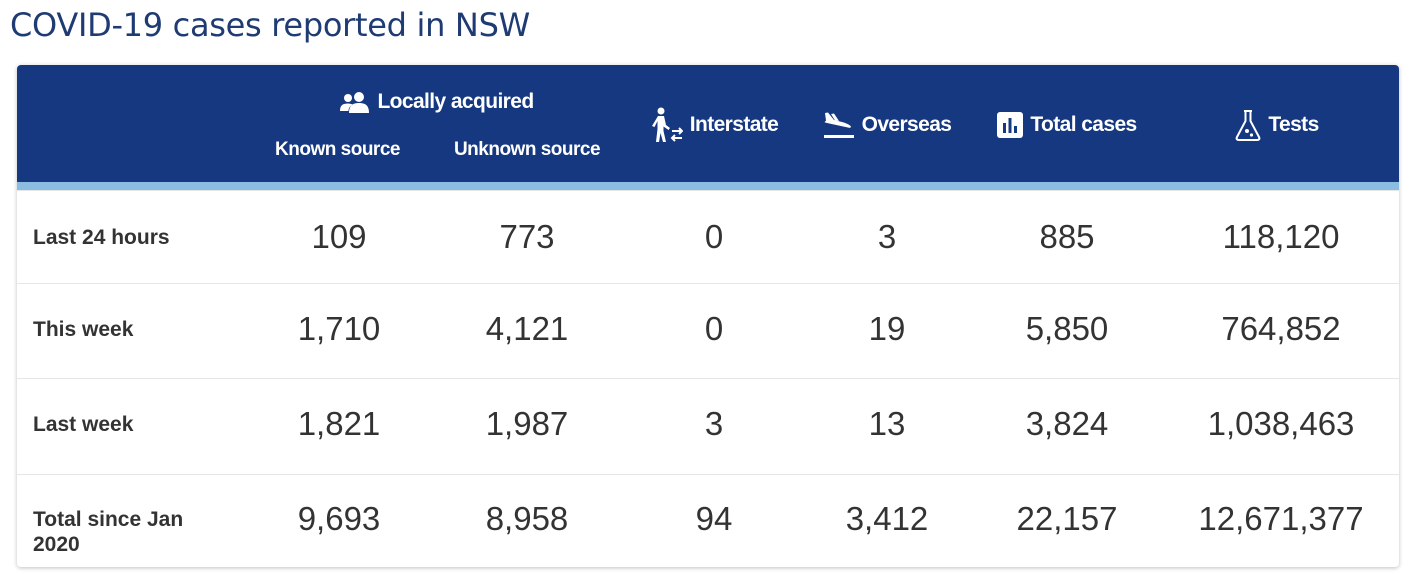 This screenshot has height=575, width=1409. I want to click on total-cases-value: 22,157, so click(1067, 518).